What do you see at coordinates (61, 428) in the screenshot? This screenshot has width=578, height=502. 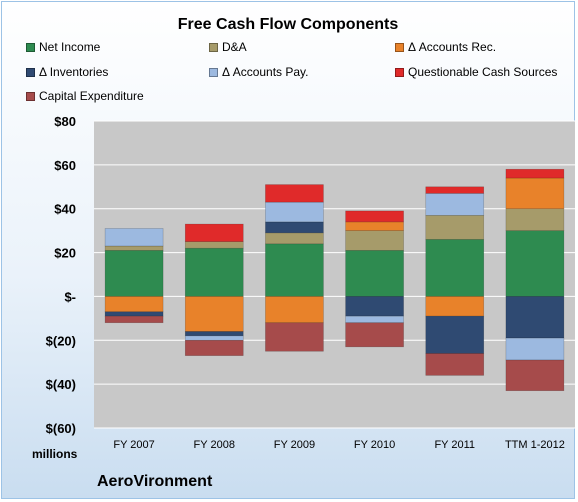 I see `y-tick-label: $(60)` at bounding box center [61, 428].